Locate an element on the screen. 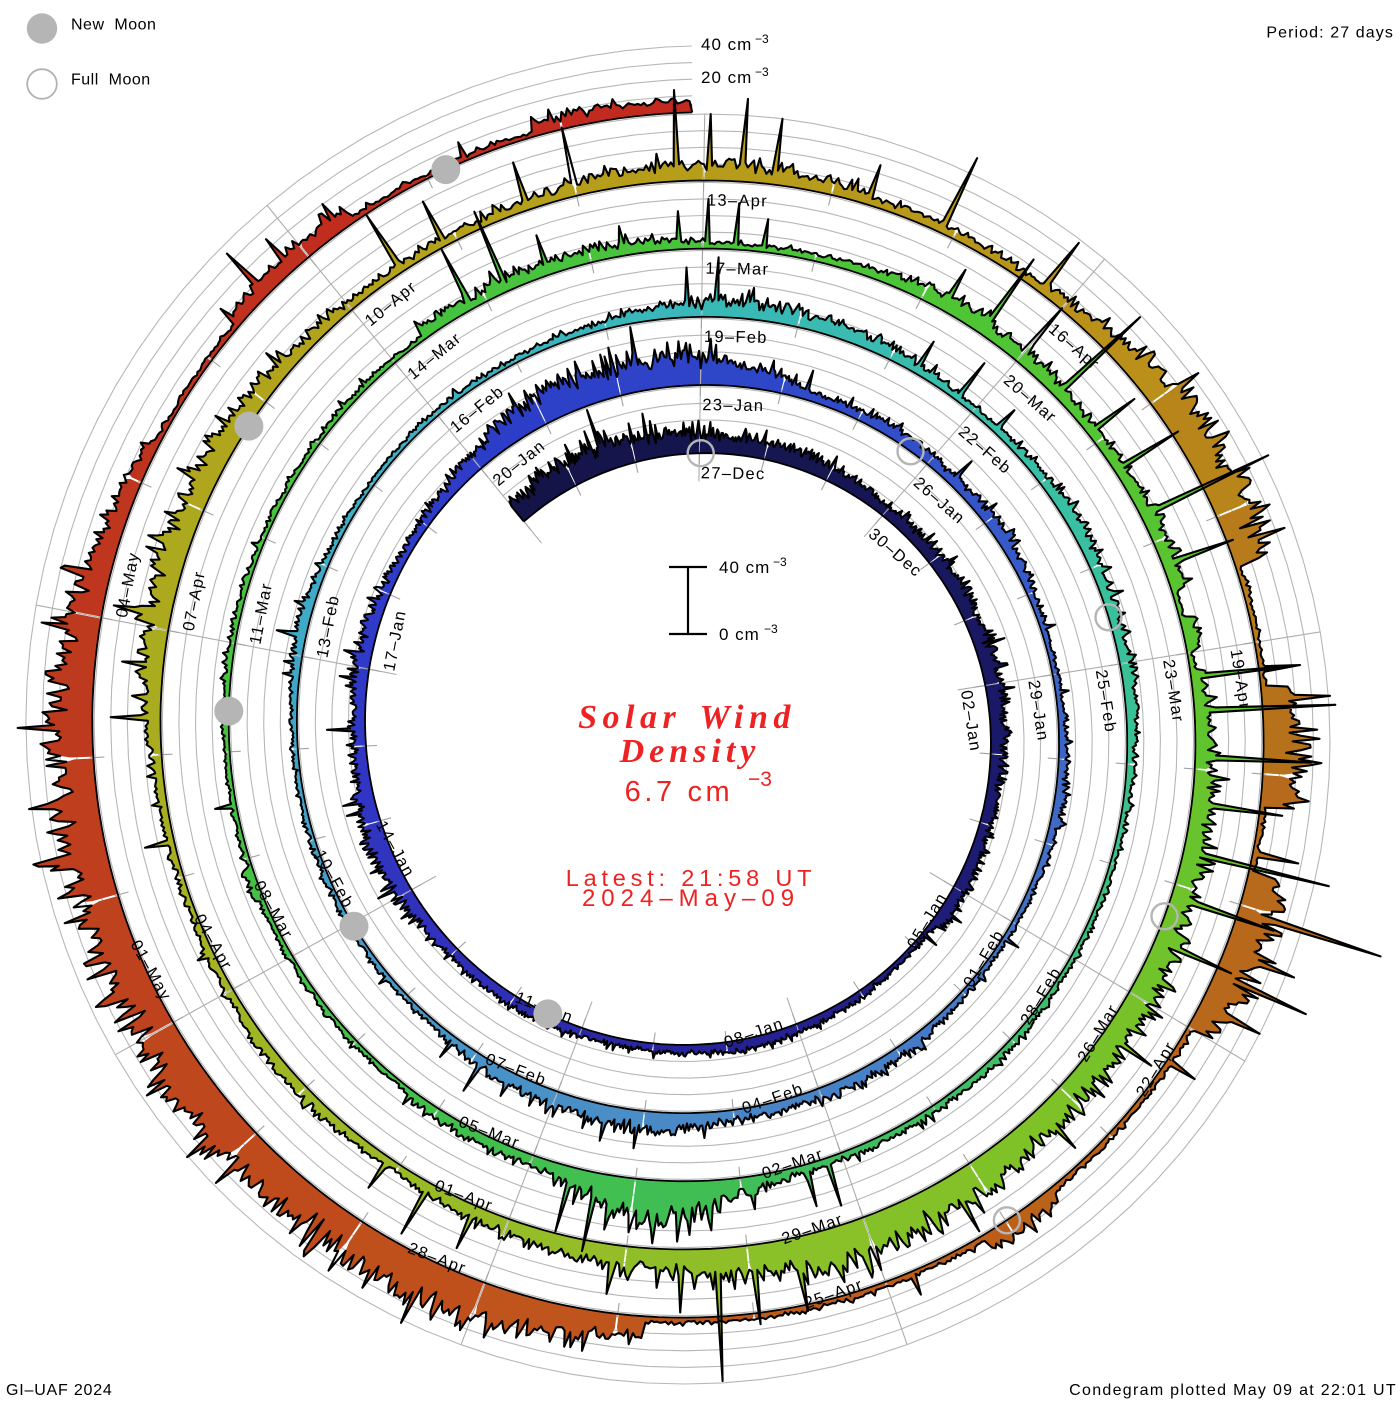 The image size is (1400, 1405). svg-text: New Moon is located at coordinates (113, 25).